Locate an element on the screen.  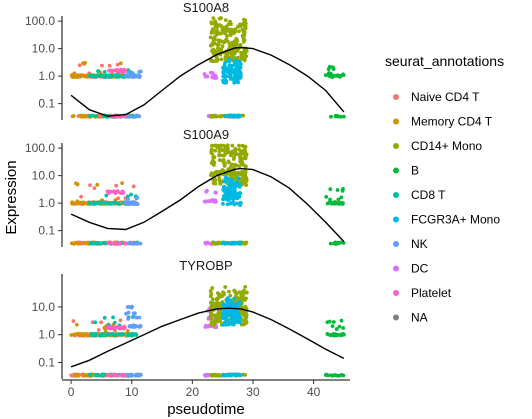
x-axis-title: pseudotime is located at coordinates (206, 409).